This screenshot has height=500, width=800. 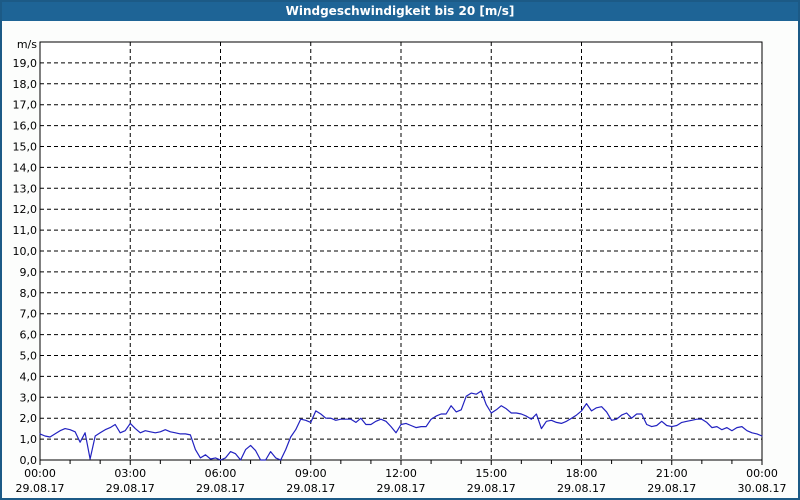 What do you see at coordinates (25, 209) in the screenshot?
I see `y-tick-label: 12,0` at bounding box center [25, 209].